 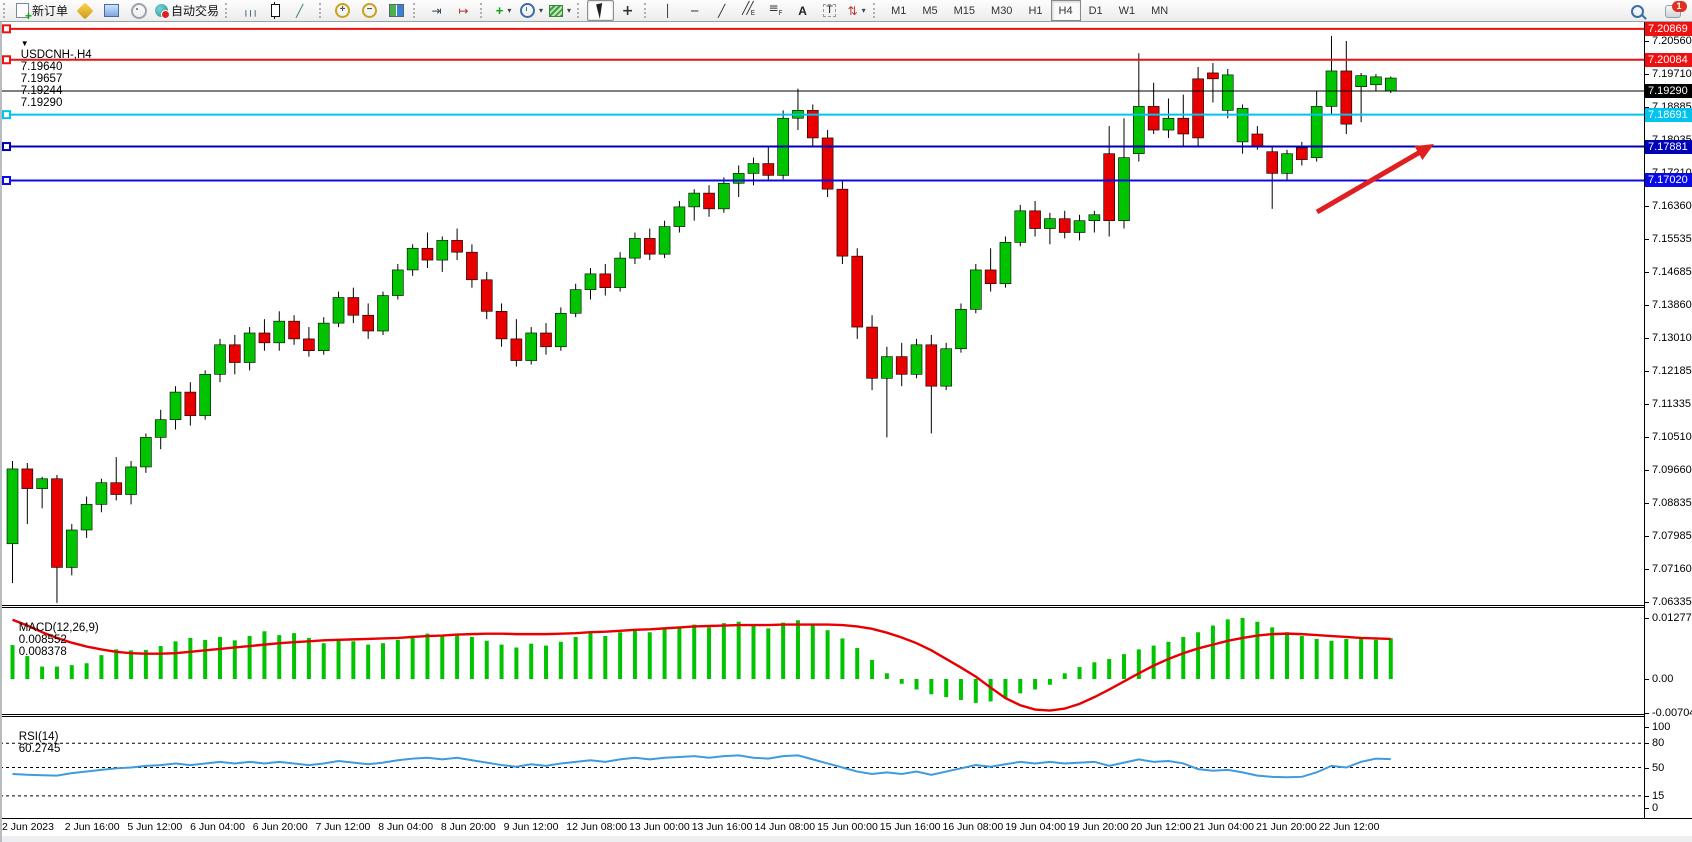 I want to click on tile-windows-button, so click(x=396, y=10).